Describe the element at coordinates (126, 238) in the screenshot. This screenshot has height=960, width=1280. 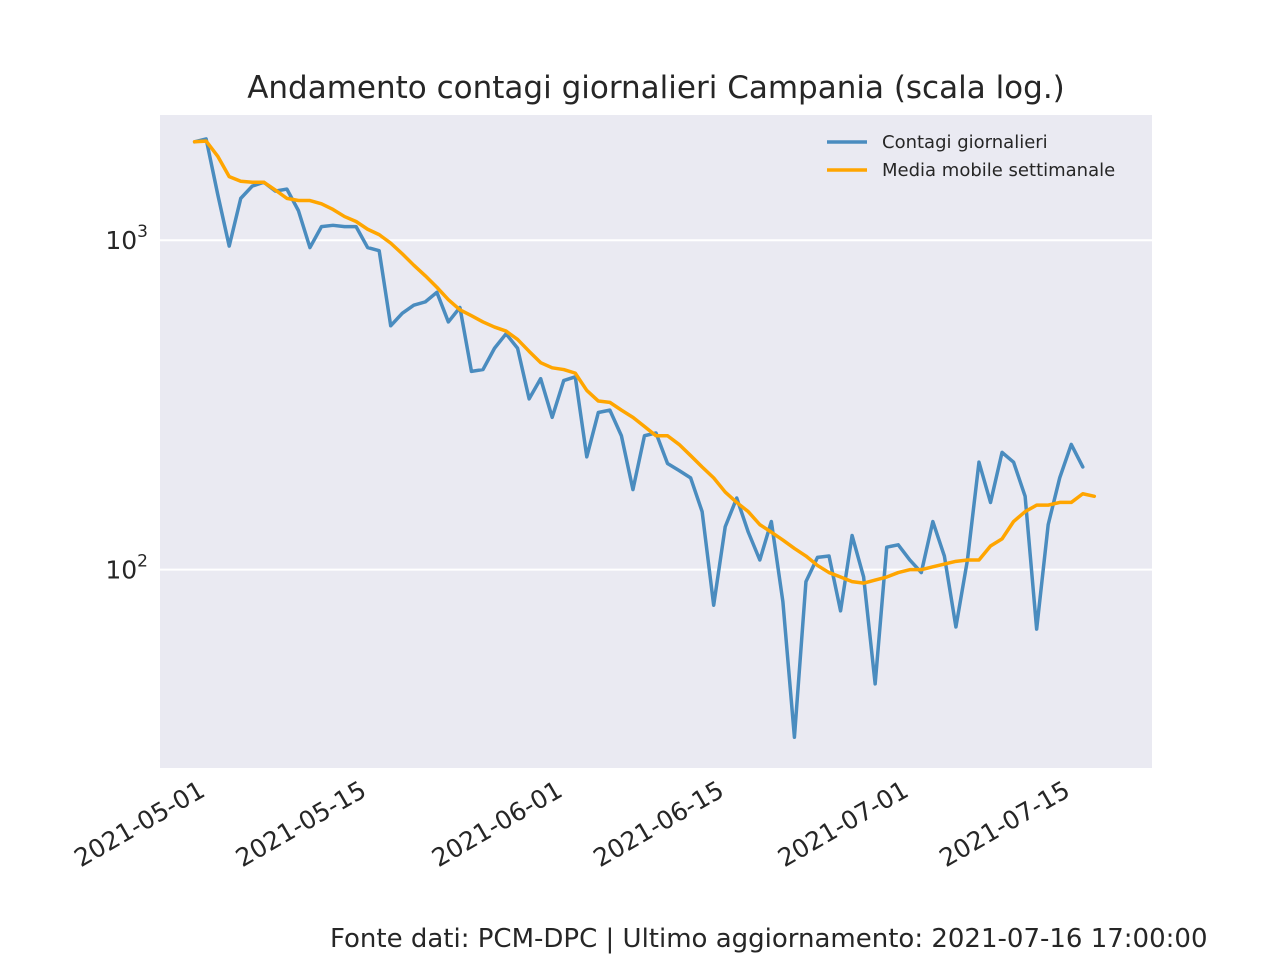
I see `y-tick-label: 10³` at that location.